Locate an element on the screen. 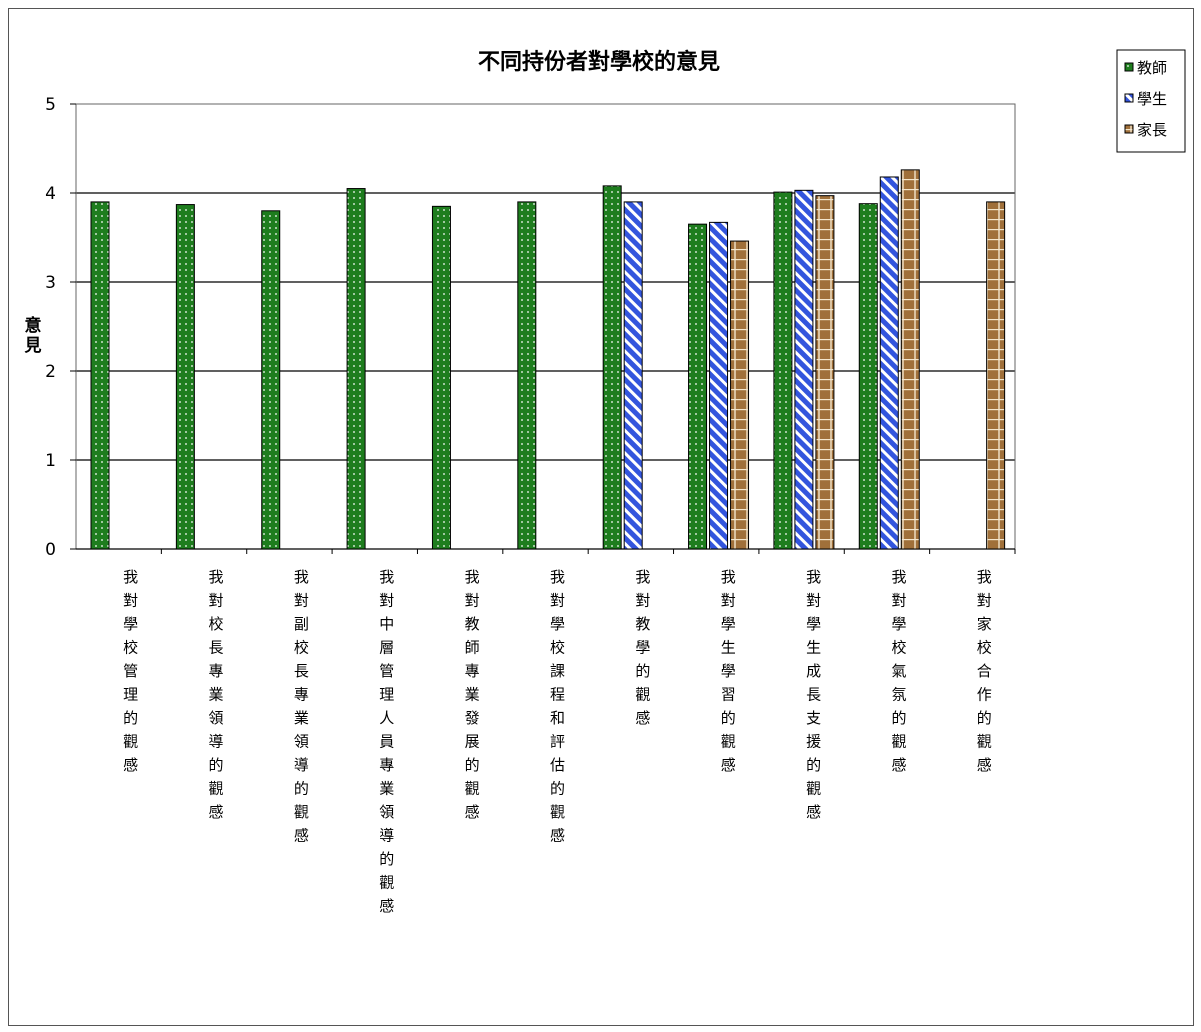  y-axis-label: 意見 is located at coordinates (33, 335).